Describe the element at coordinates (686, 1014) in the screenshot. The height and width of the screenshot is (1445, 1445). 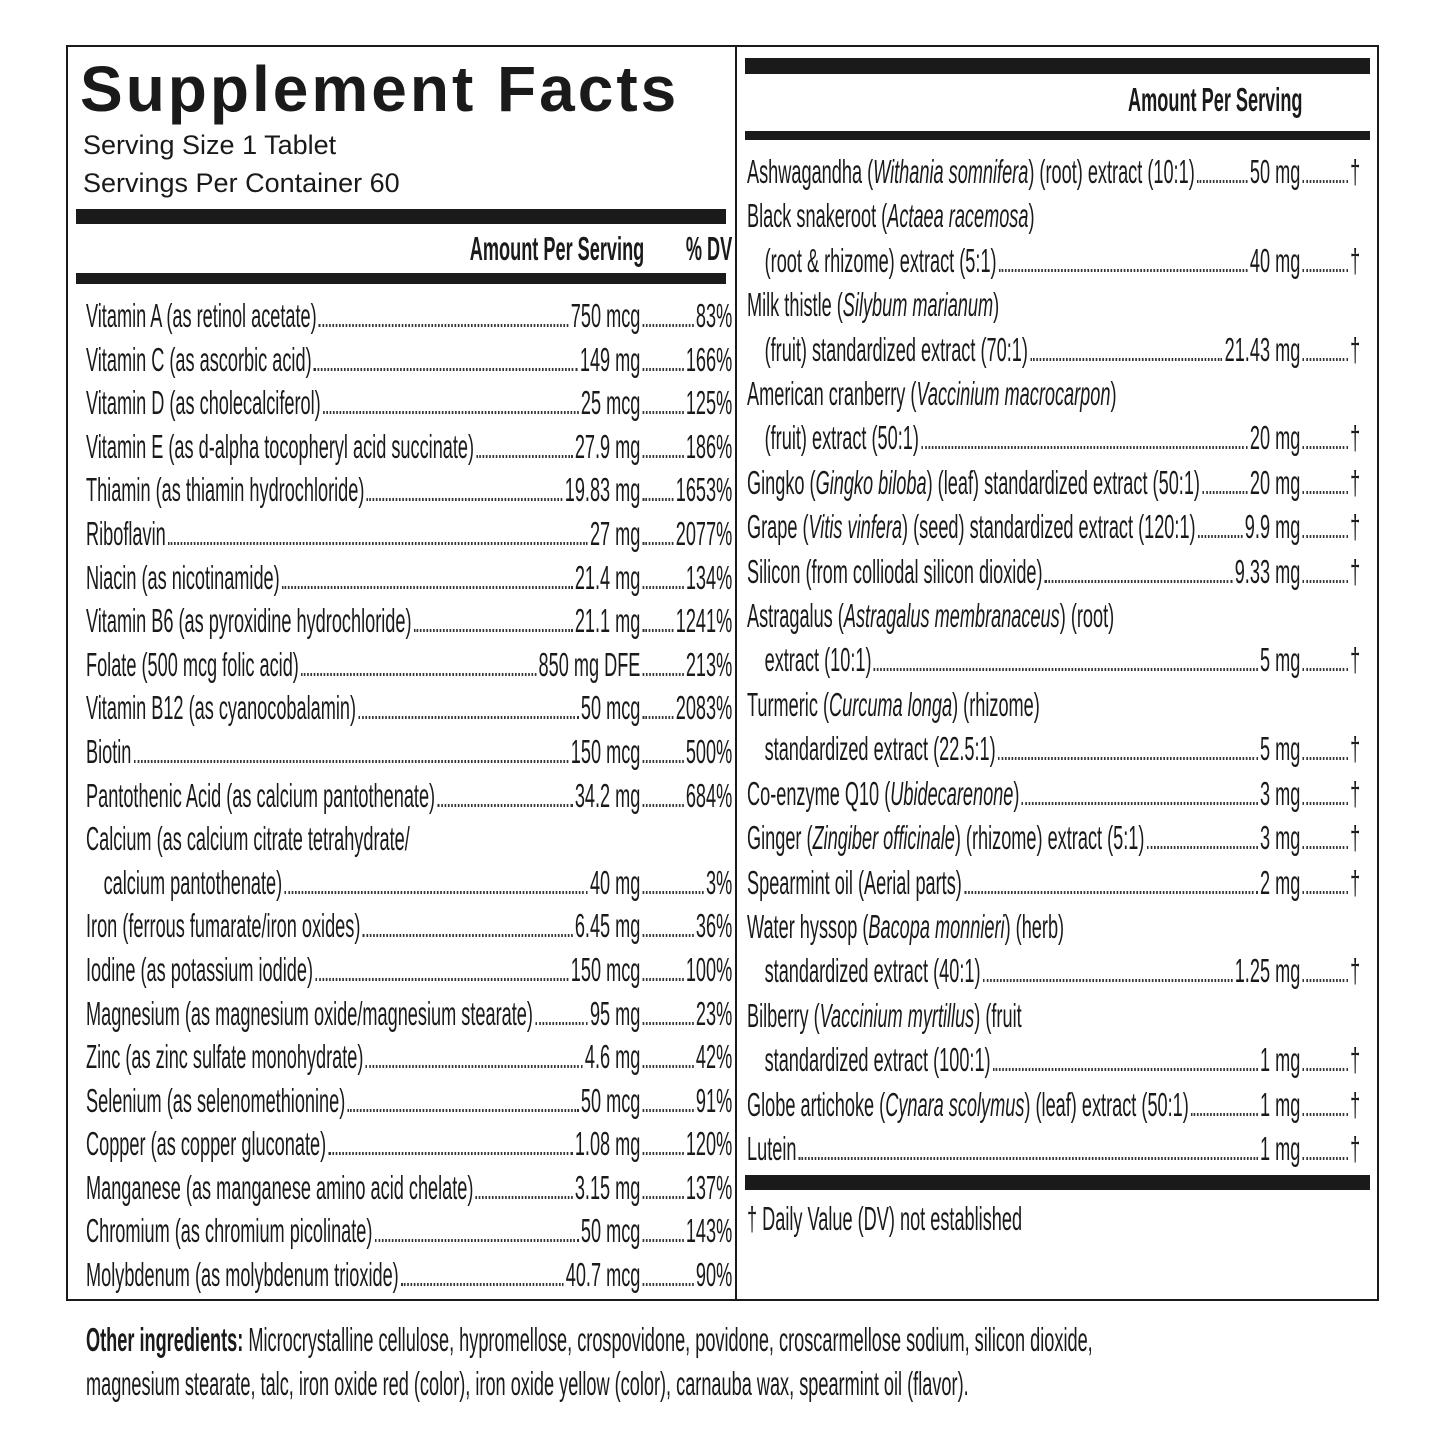
I see `dv-box: 23%` at that location.